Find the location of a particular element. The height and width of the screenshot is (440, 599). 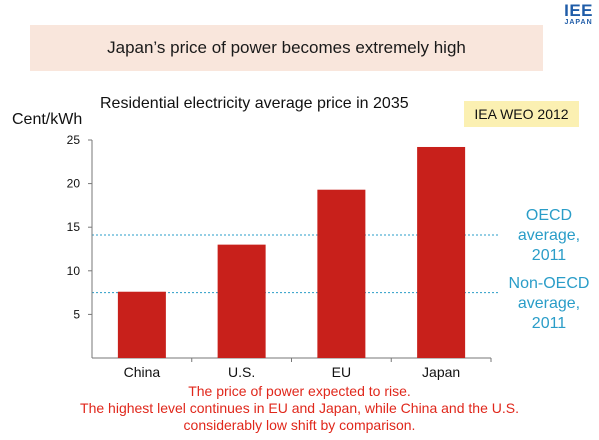

x-tick-label: EU is located at coordinates (341, 372).